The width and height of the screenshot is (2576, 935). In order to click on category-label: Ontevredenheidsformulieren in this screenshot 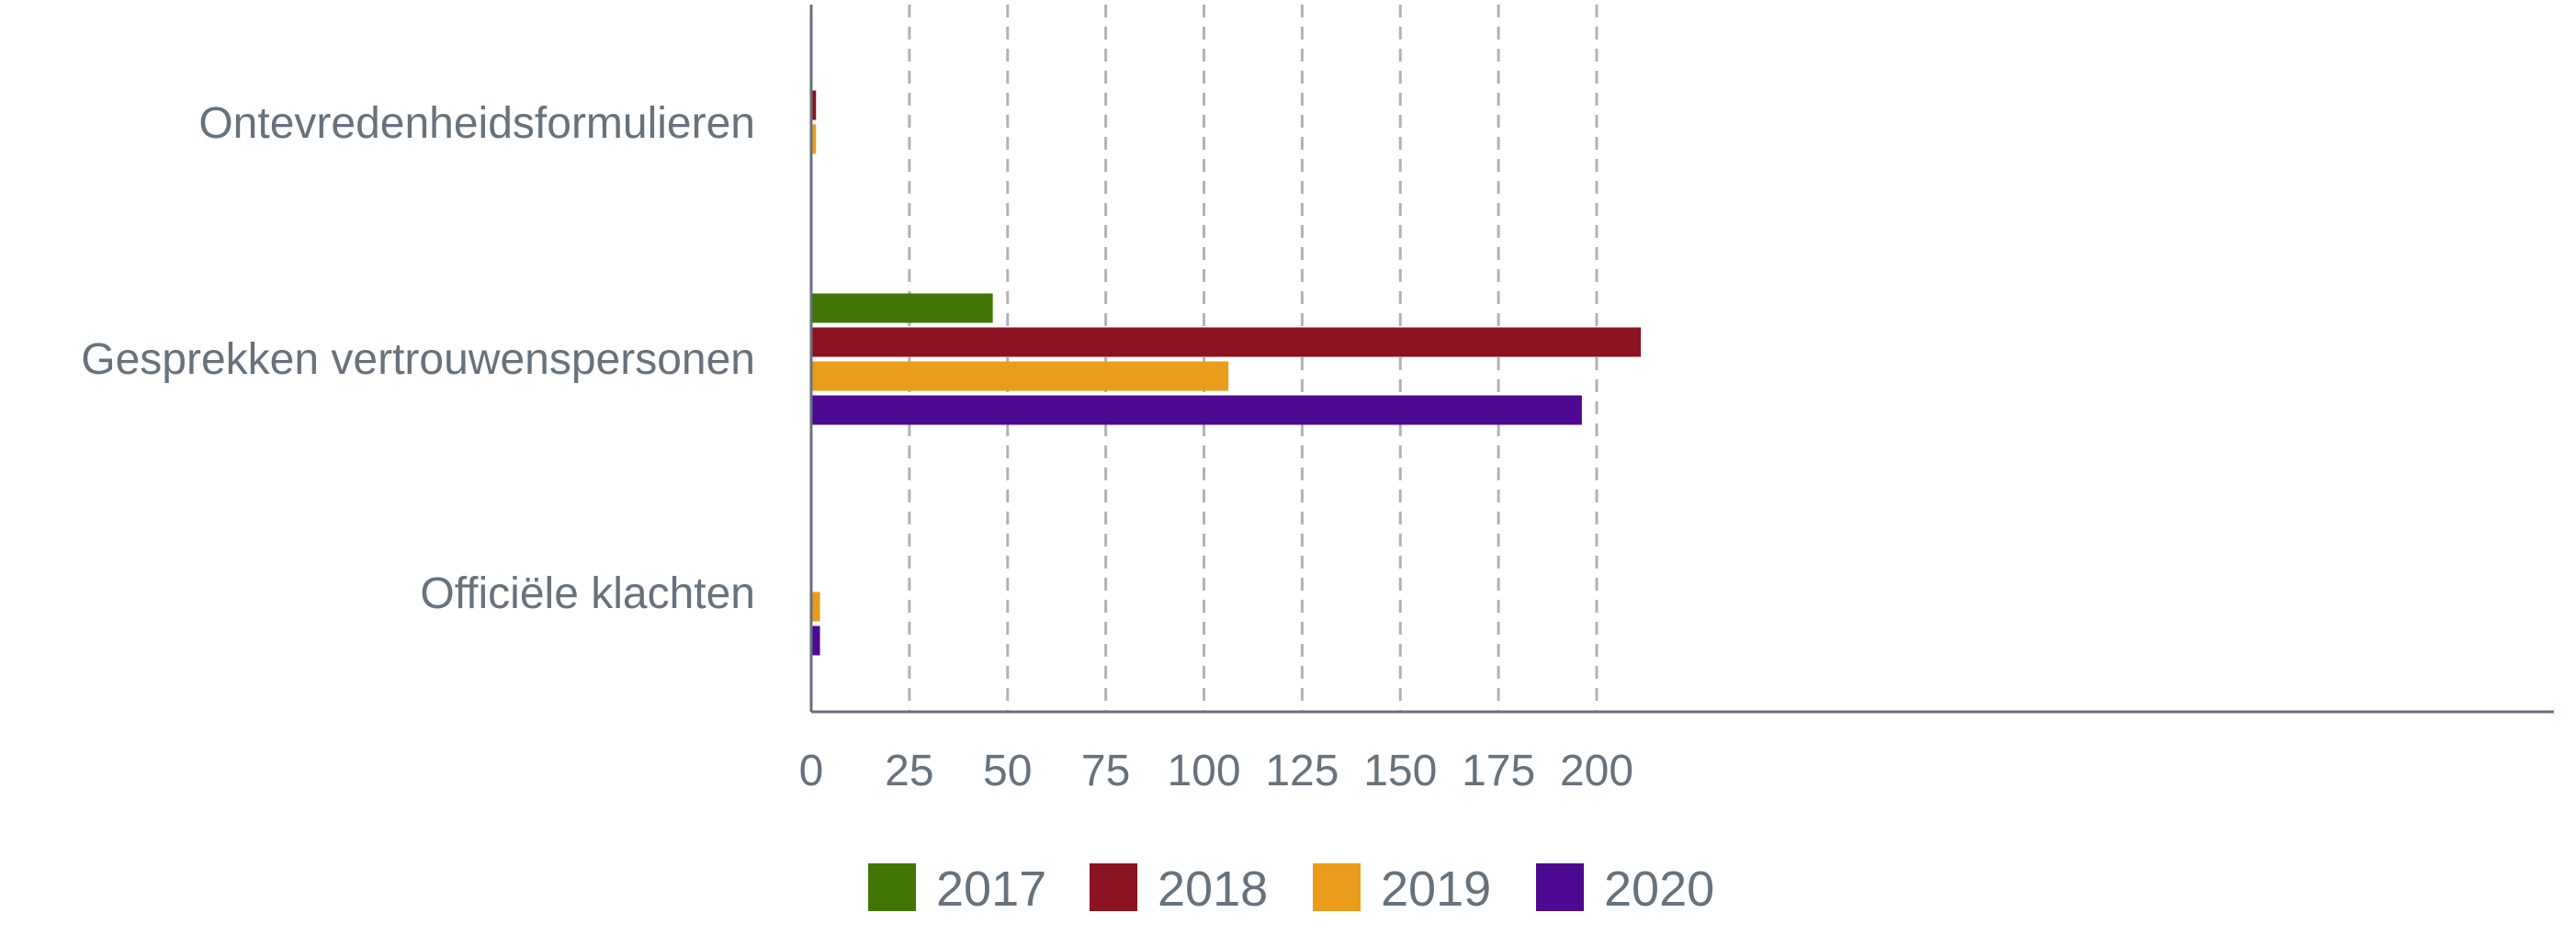, I will do `click(477, 123)`.